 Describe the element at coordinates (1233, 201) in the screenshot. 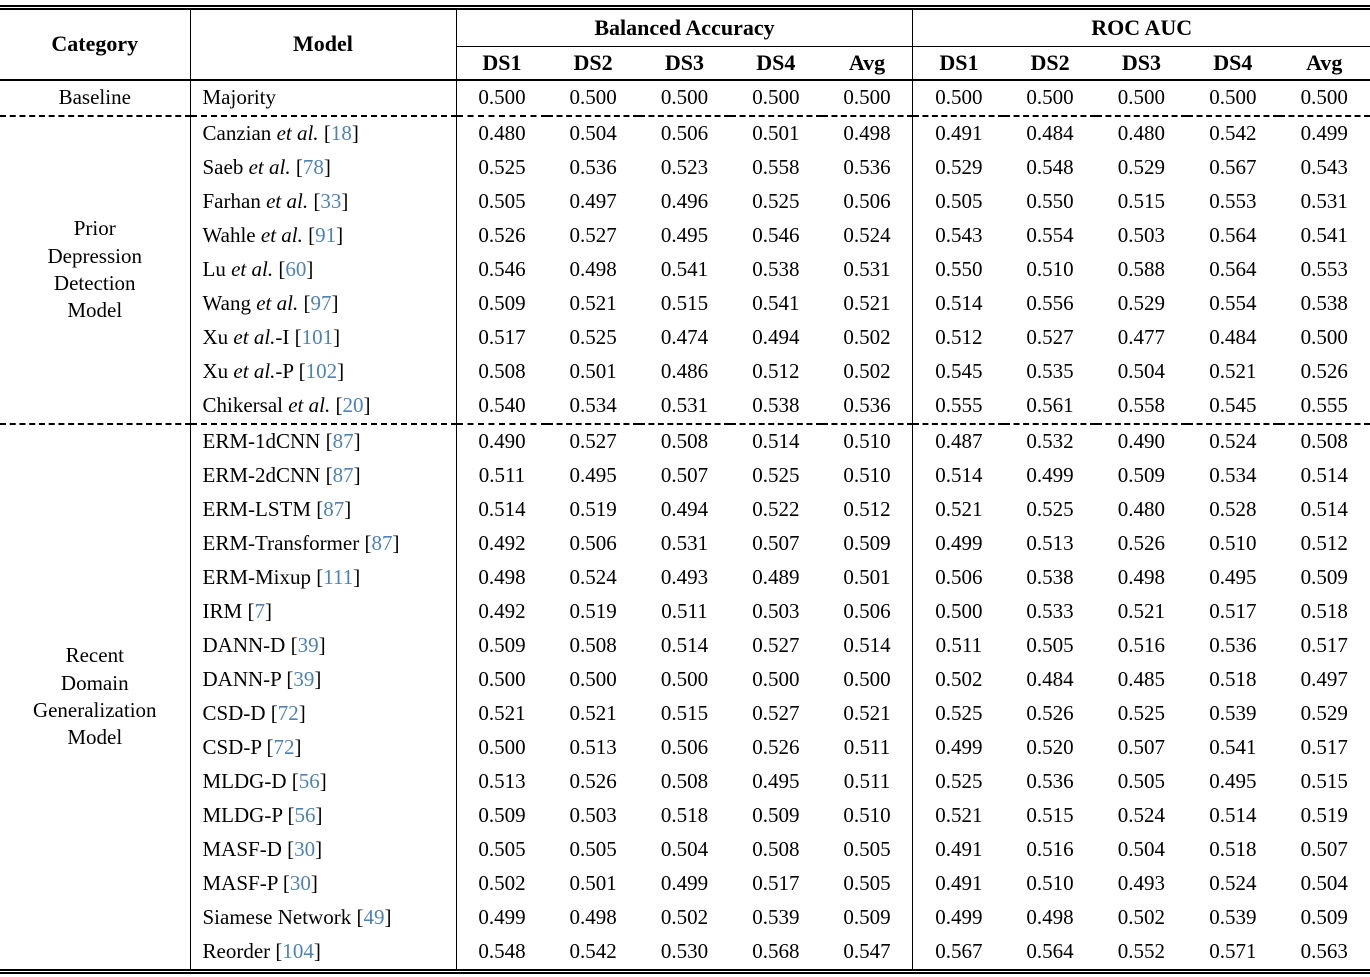

I see `value-cell: 0.553` at that location.